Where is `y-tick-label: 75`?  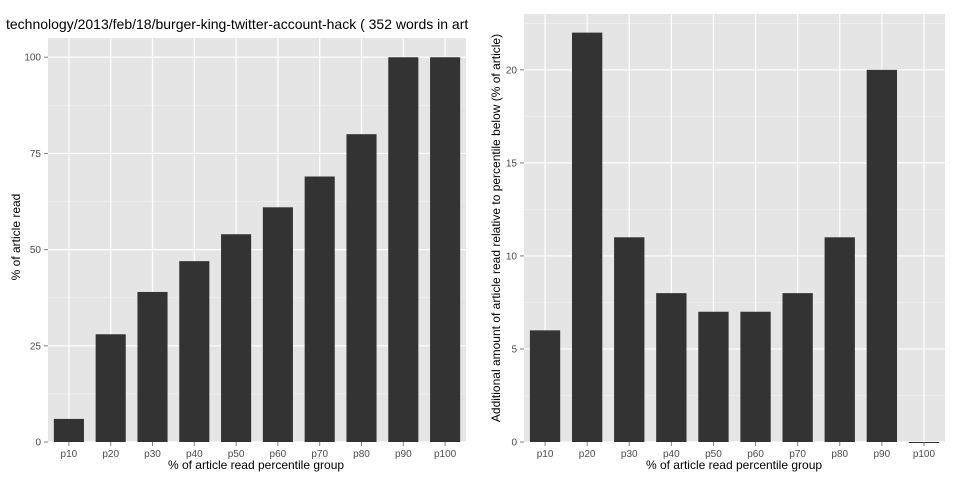 y-tick-label: 75 is located at coordinates (36, 154).